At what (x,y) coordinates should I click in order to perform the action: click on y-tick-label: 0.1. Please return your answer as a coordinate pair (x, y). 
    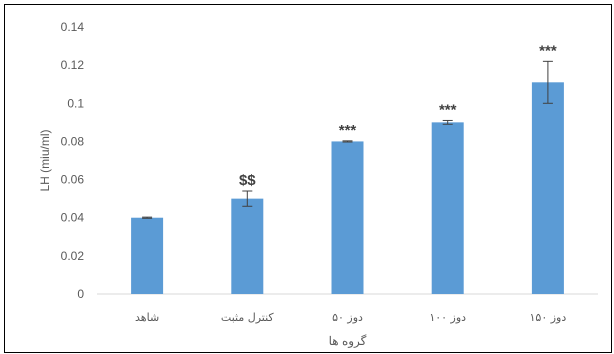
    Looking at the image, I should click on (75, 103).